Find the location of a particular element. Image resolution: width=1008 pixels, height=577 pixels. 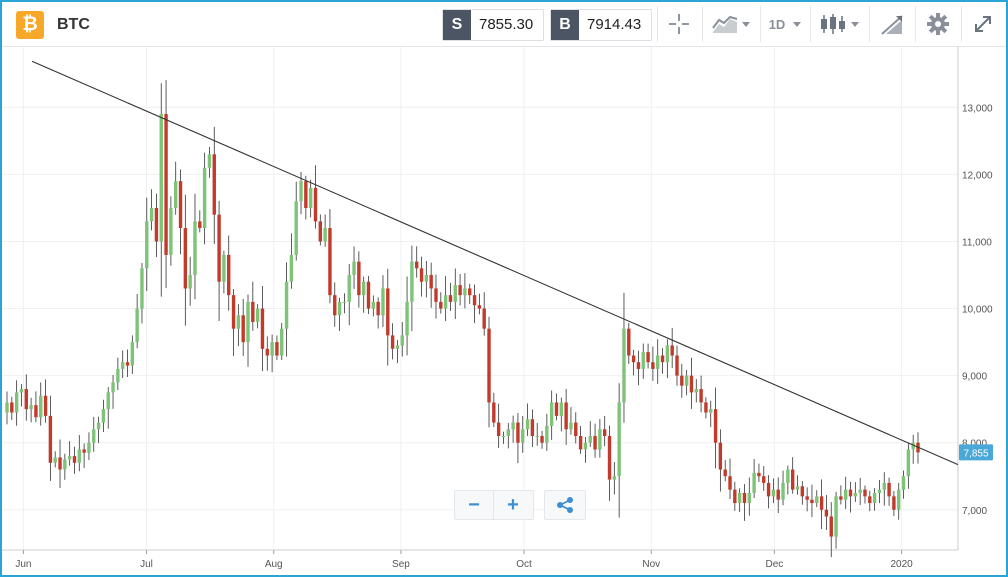

zoom-out-button: − is located at coordinates (474, 504).